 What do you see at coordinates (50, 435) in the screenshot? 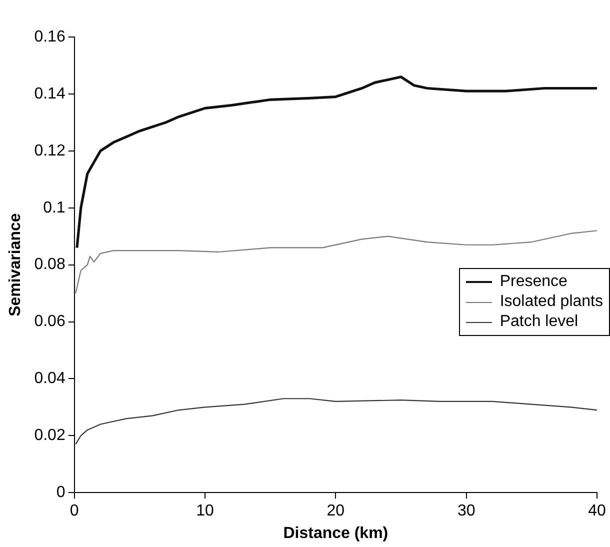
I see `y-tick-label: 0.02` at bounding box center [50, 435].